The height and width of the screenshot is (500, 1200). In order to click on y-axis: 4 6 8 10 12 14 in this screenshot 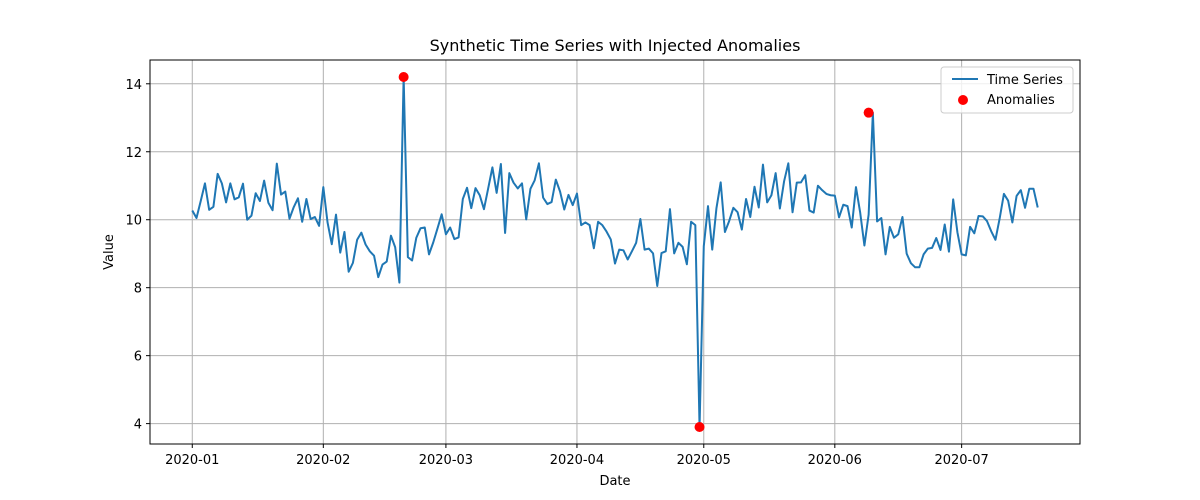, I will do `click(137, 255)`.